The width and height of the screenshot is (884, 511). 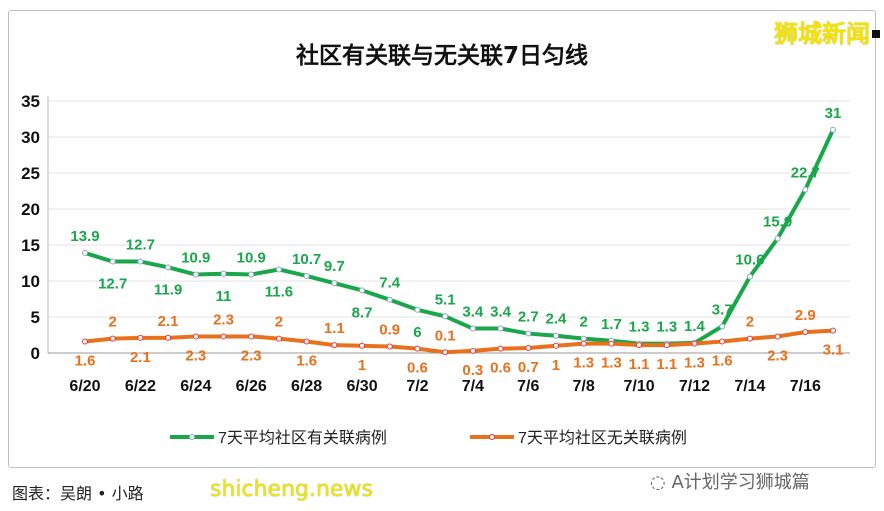 What do you see at coordinates (777, 222) in the screenshot?
I see `data-label: 15.9` at bounding box center [777, 222].